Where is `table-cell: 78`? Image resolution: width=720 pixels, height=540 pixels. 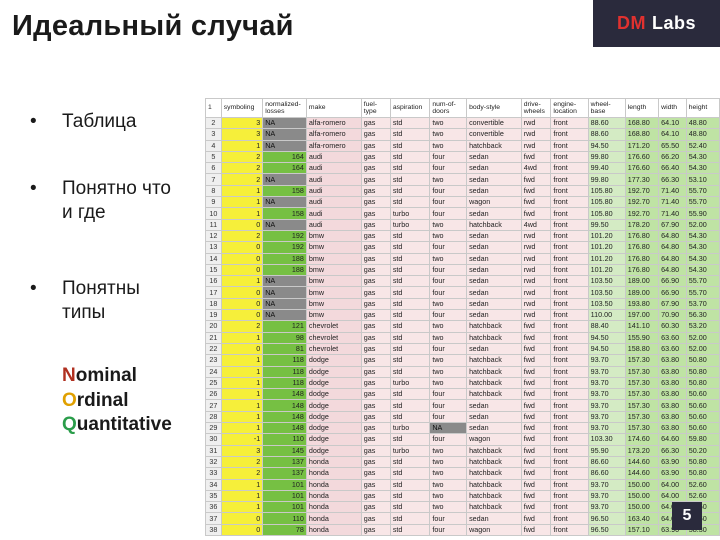
table-cell: 78 is located at coordinates (284, 529).